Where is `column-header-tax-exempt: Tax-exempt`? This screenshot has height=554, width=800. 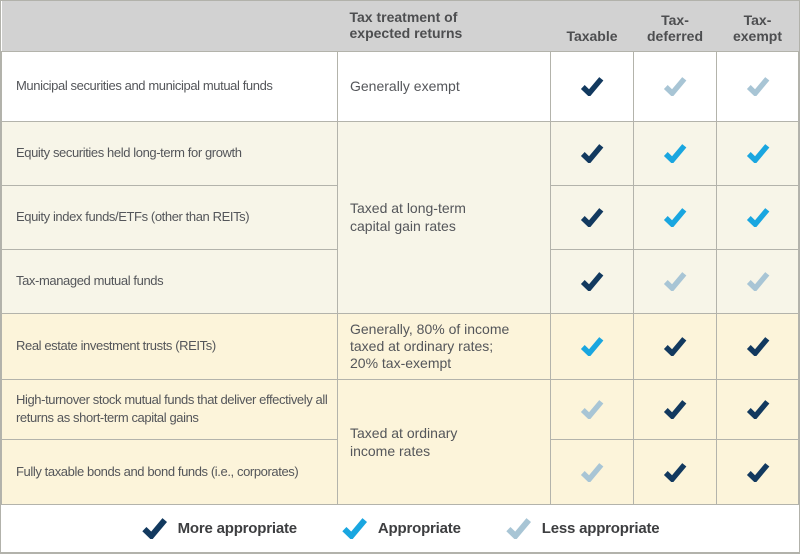 column-header-tax-exempt: Tax-exempt is located at coordinates (757, 26).